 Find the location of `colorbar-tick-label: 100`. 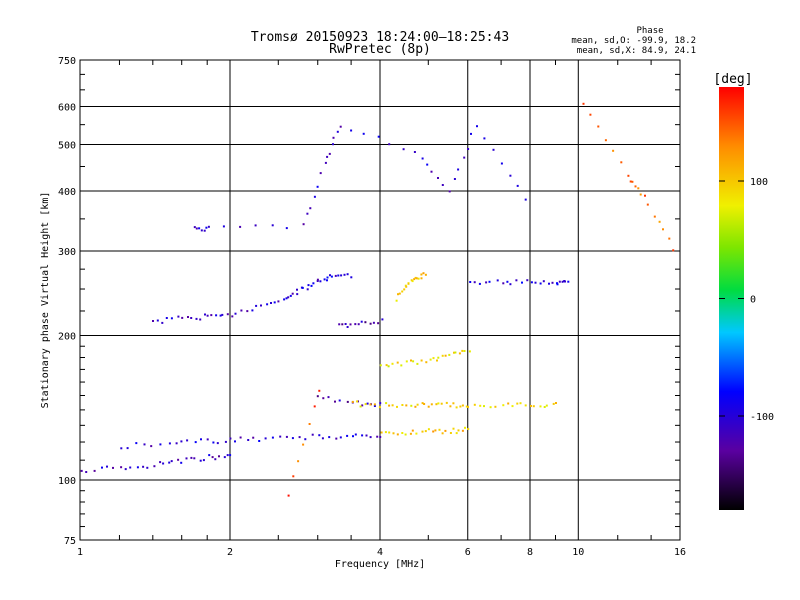

colorbar-tick-label: 100 is located at coordinates (759, 182).